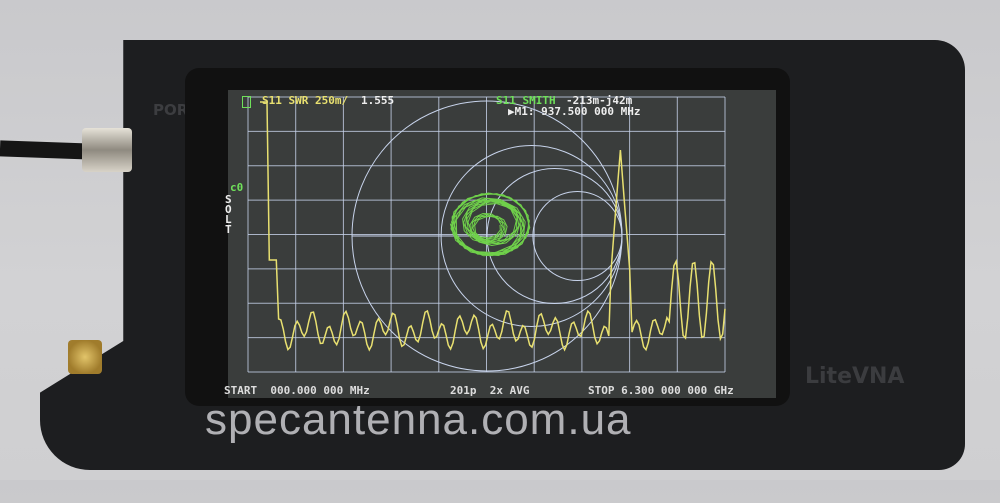 The image size is (1000, 503). Describe the element at coordinates (490, 224) in the screenshot. I see `smith-trace` at that location.